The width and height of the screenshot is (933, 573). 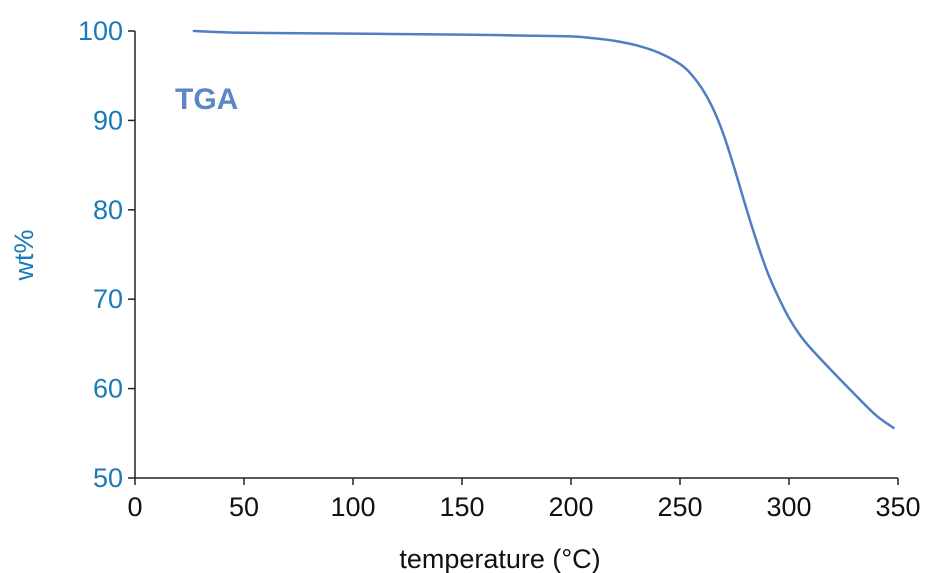 I want to click on x-axis-label: temperature (°C), so click(x=499, y=558).